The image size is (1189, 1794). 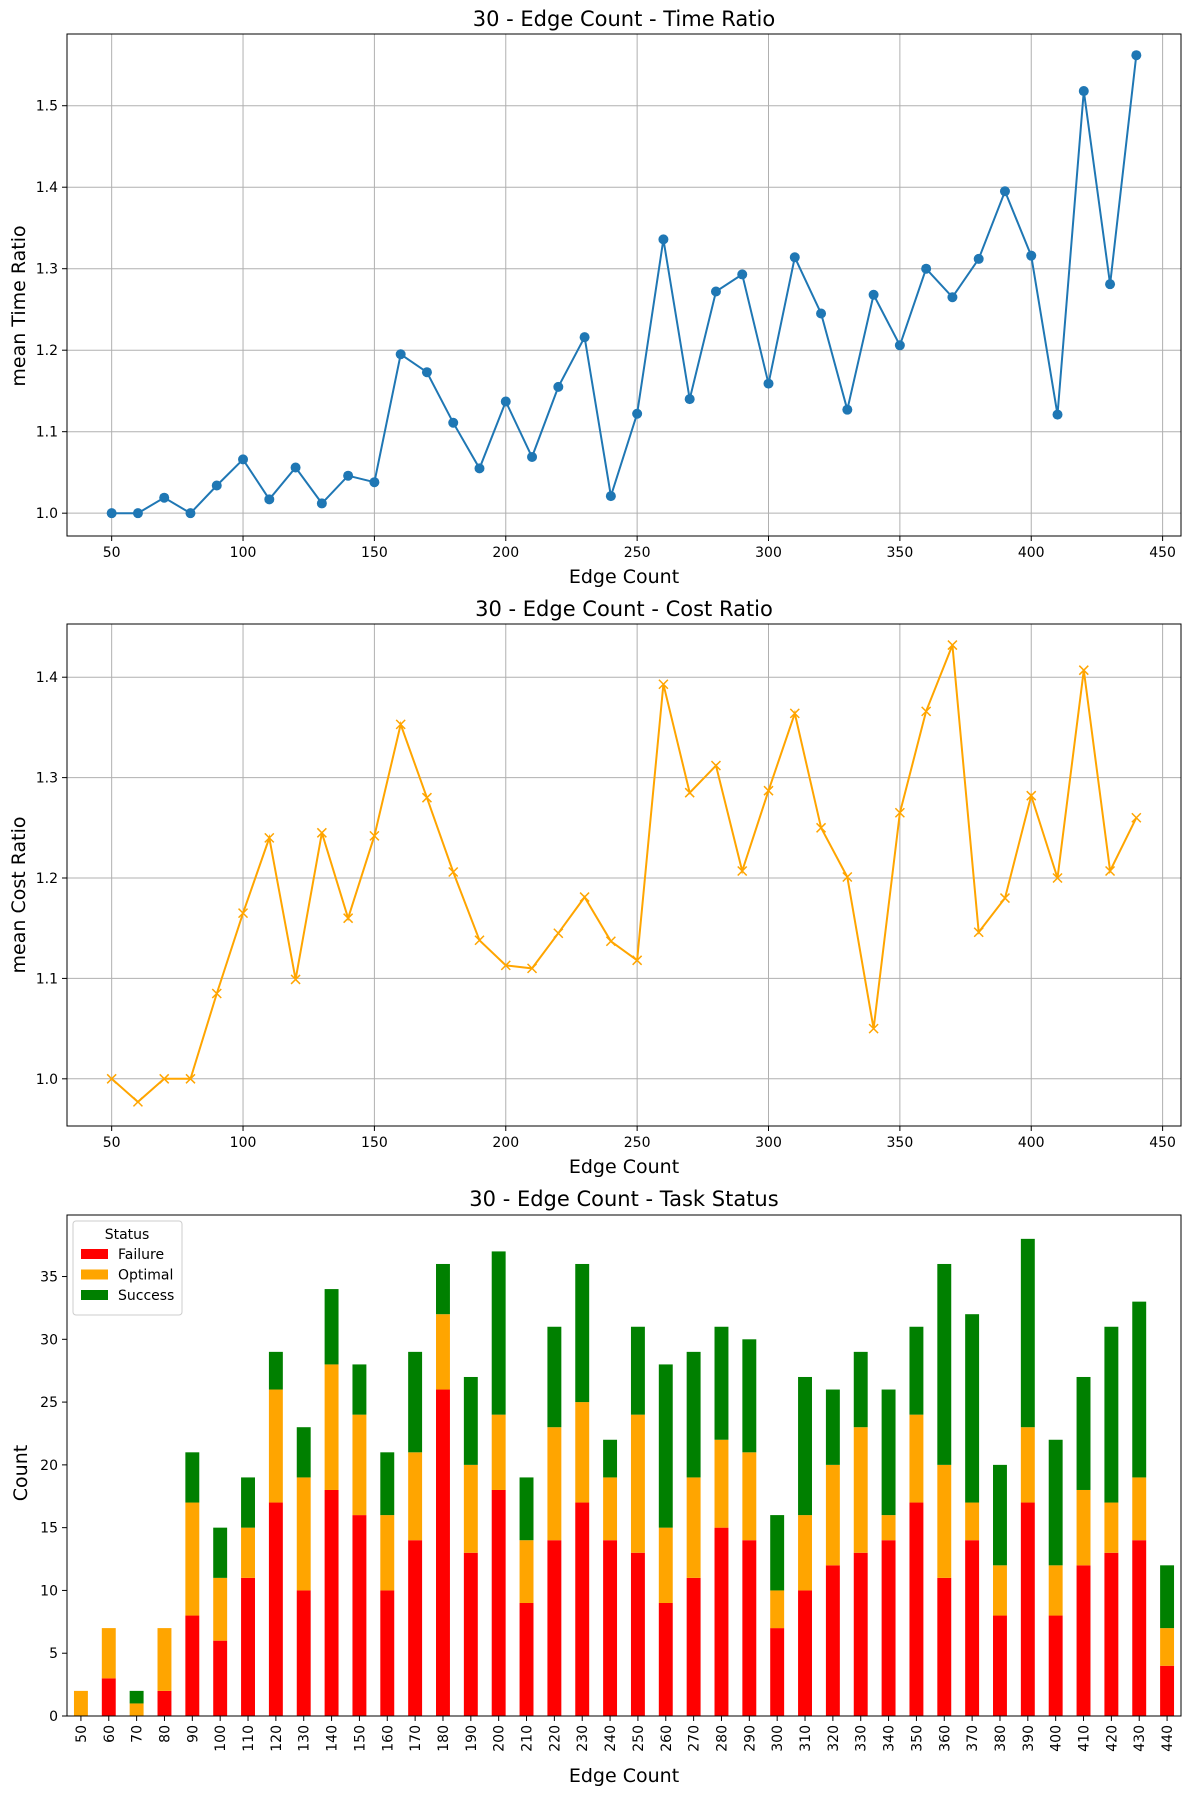 What do you see at coordinates (637, 1143) in the screenshot?
I see `x-tick-label: 250` at bounding box center [637, 1143].